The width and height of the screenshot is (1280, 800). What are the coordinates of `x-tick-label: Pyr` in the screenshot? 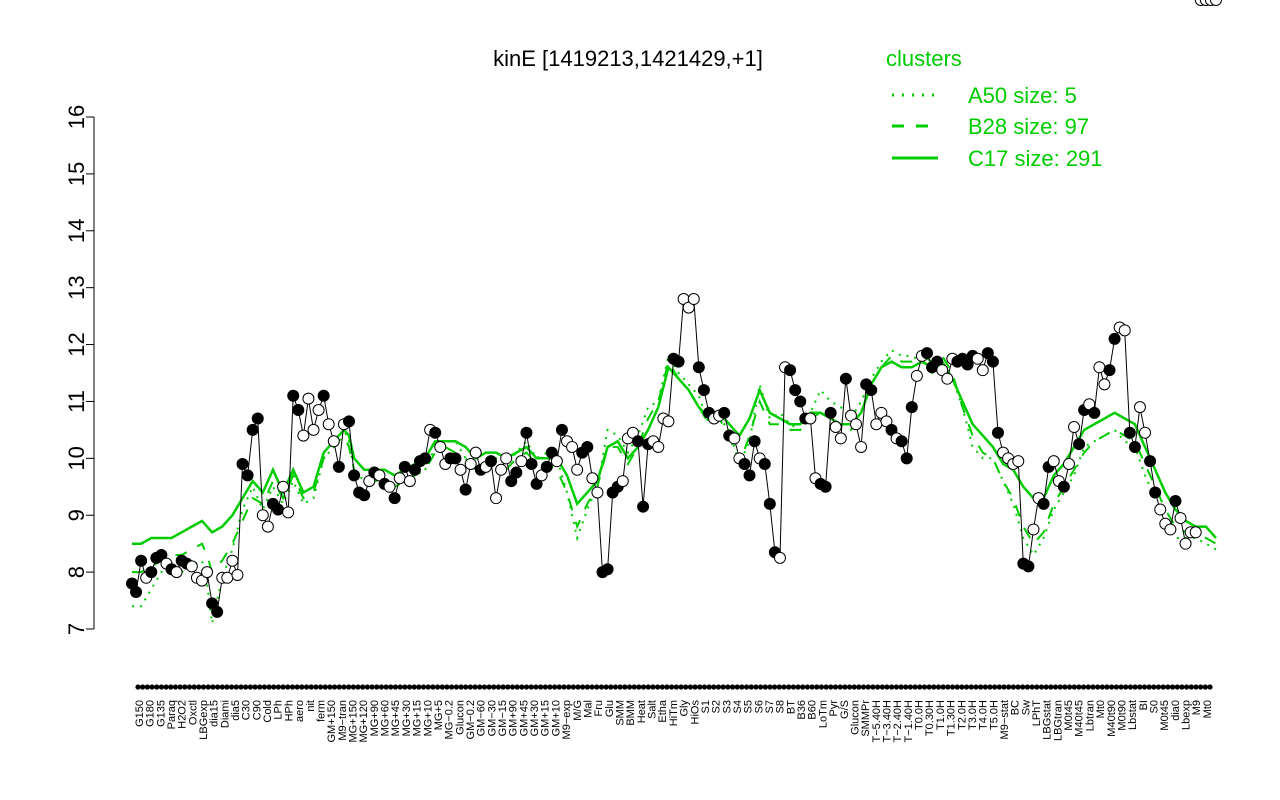 It's located at (834, 708).